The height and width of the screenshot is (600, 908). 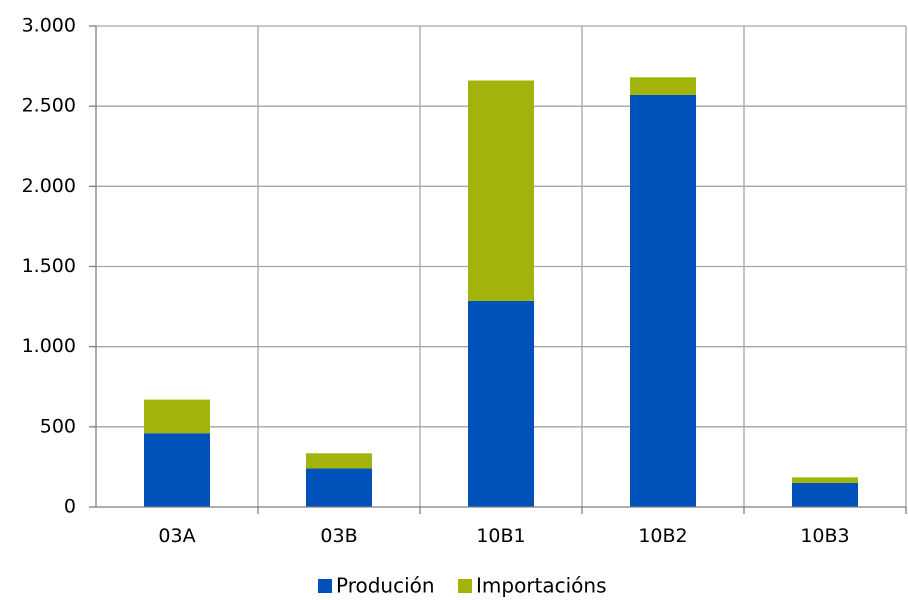 What do you see at coordinates (663, 86) in the screenshot?
I see `bar-segment-importacions-10b2` at bounding box center [663, 86].